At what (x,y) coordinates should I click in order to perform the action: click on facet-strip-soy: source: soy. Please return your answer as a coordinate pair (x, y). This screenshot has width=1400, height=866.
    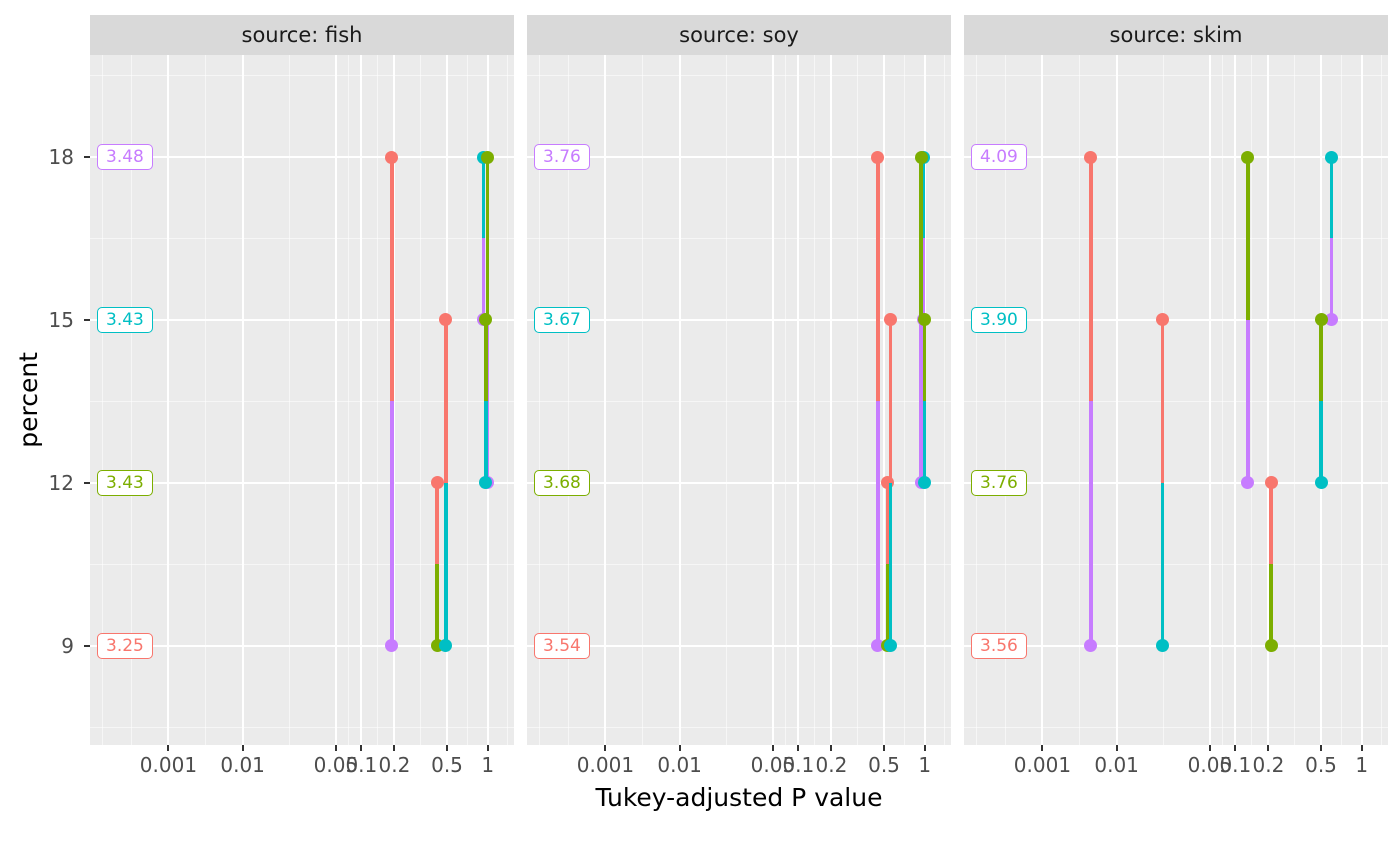
    Looking at the image, I should click on (739, 35).